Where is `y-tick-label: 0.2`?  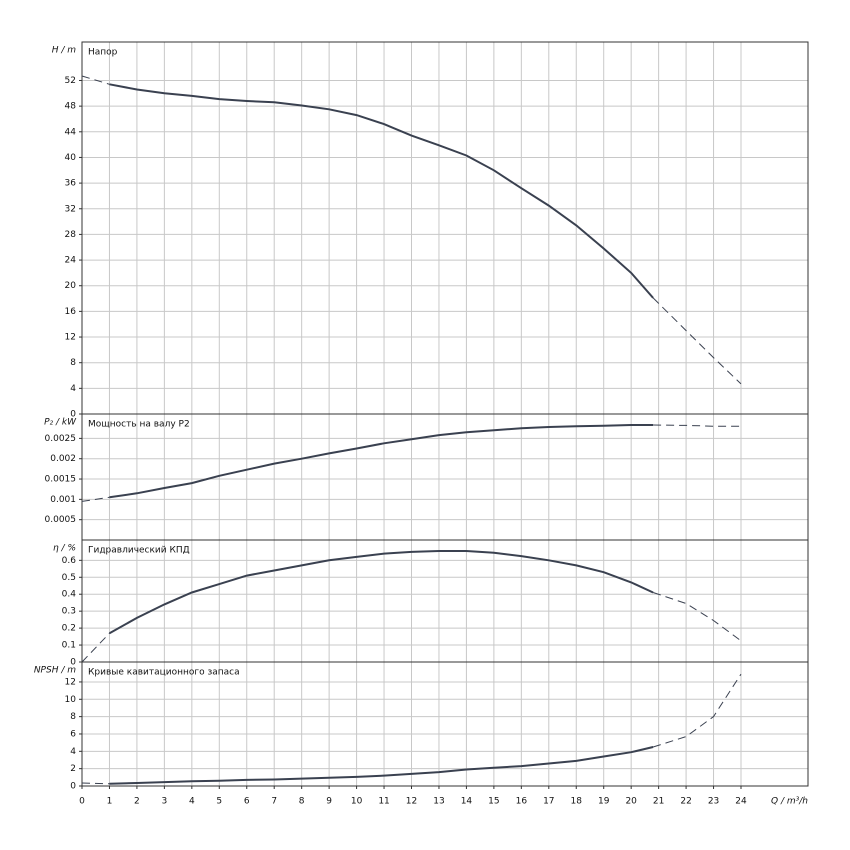
y-tick-label: 0.2 is located at coordinates (69, 629).